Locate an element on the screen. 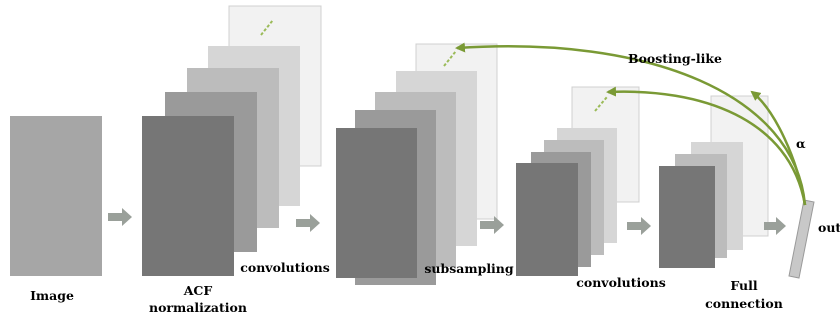 This screenshot has width=840, height=320. normalization-label: normalization is located at coordinates (198, 307).